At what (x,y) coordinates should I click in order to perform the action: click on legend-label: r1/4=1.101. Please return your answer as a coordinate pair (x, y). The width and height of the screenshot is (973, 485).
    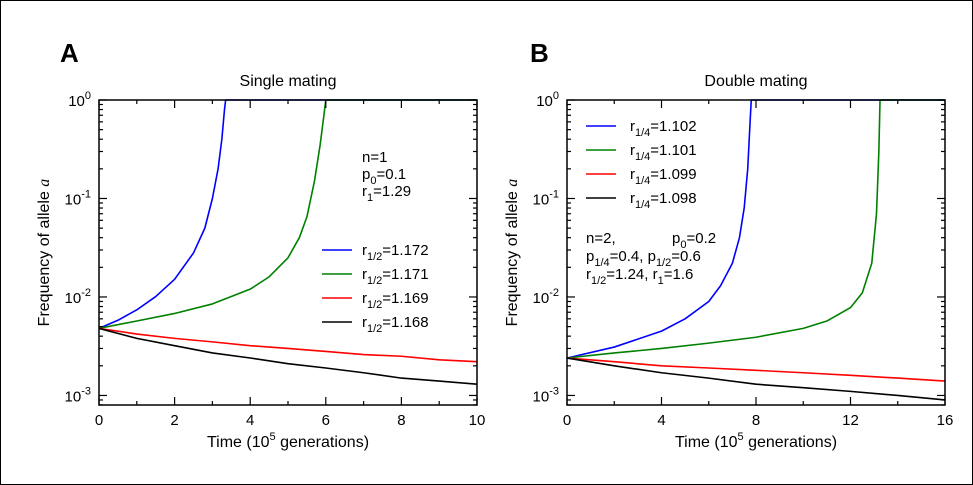
    Looking at the image, I should click on (663, 152).